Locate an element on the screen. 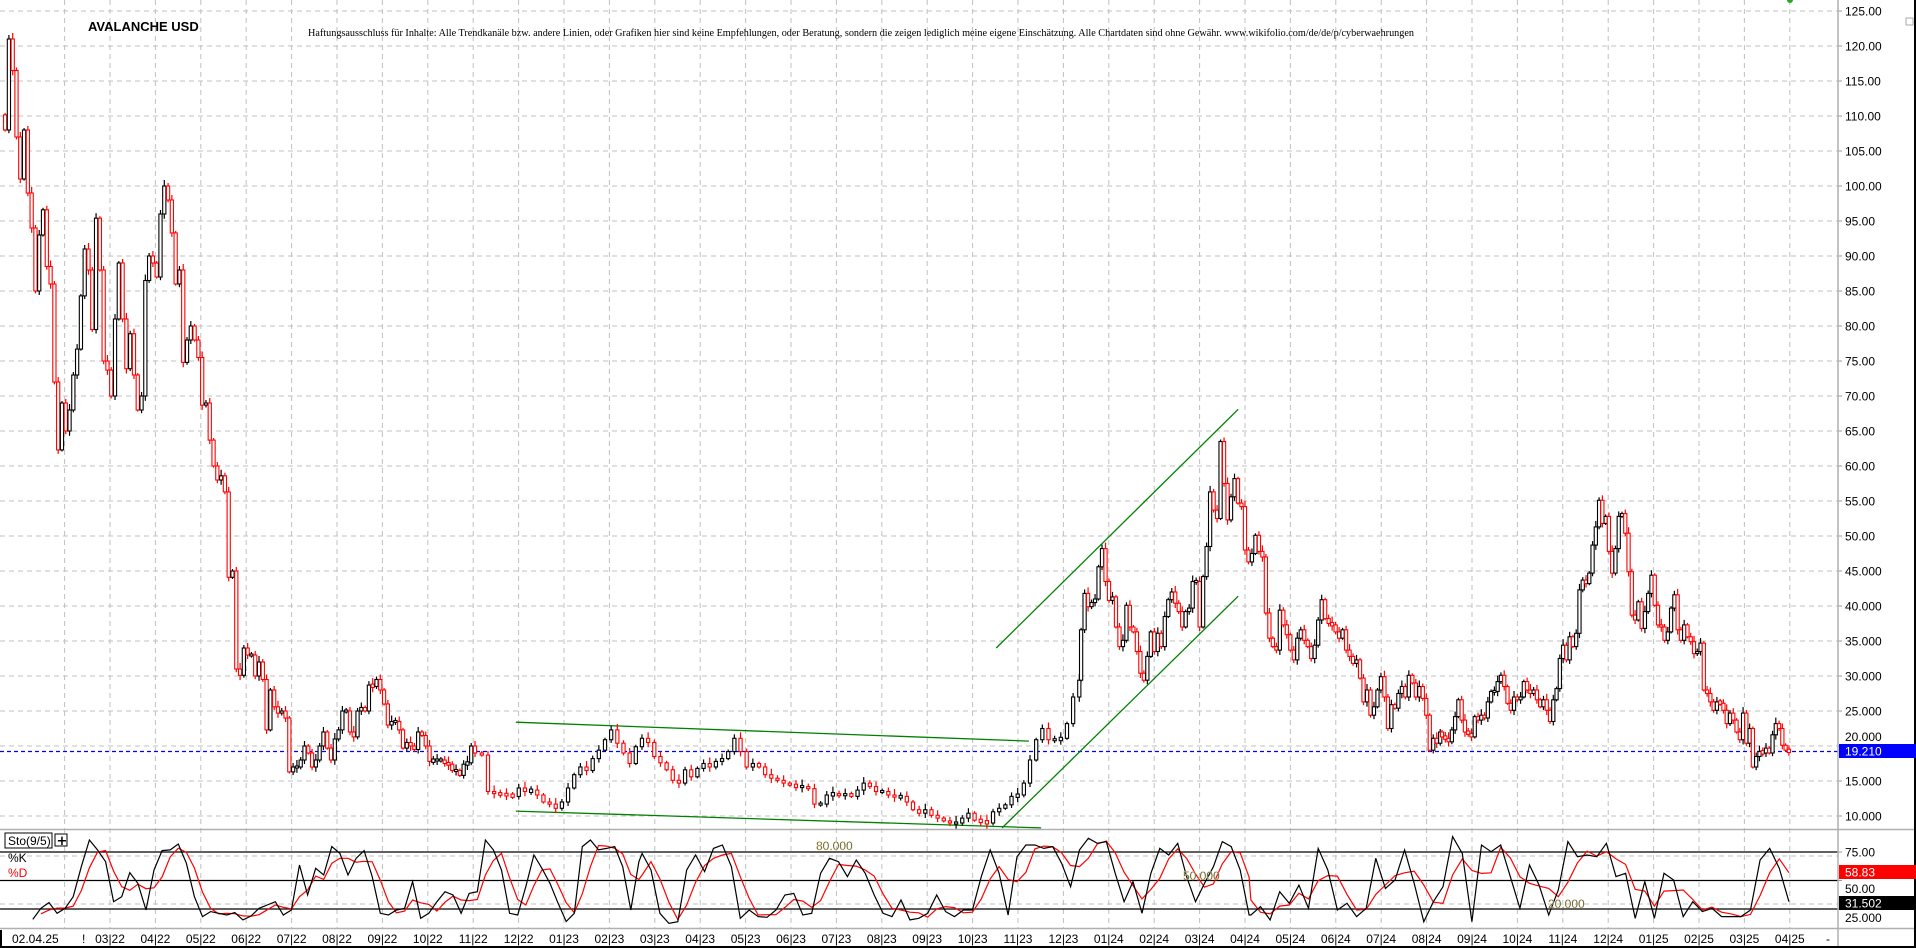 The height and width of the screenshot is (948, 1916). date-stamp: 02.04.25 is located at coordinates (35, 939).